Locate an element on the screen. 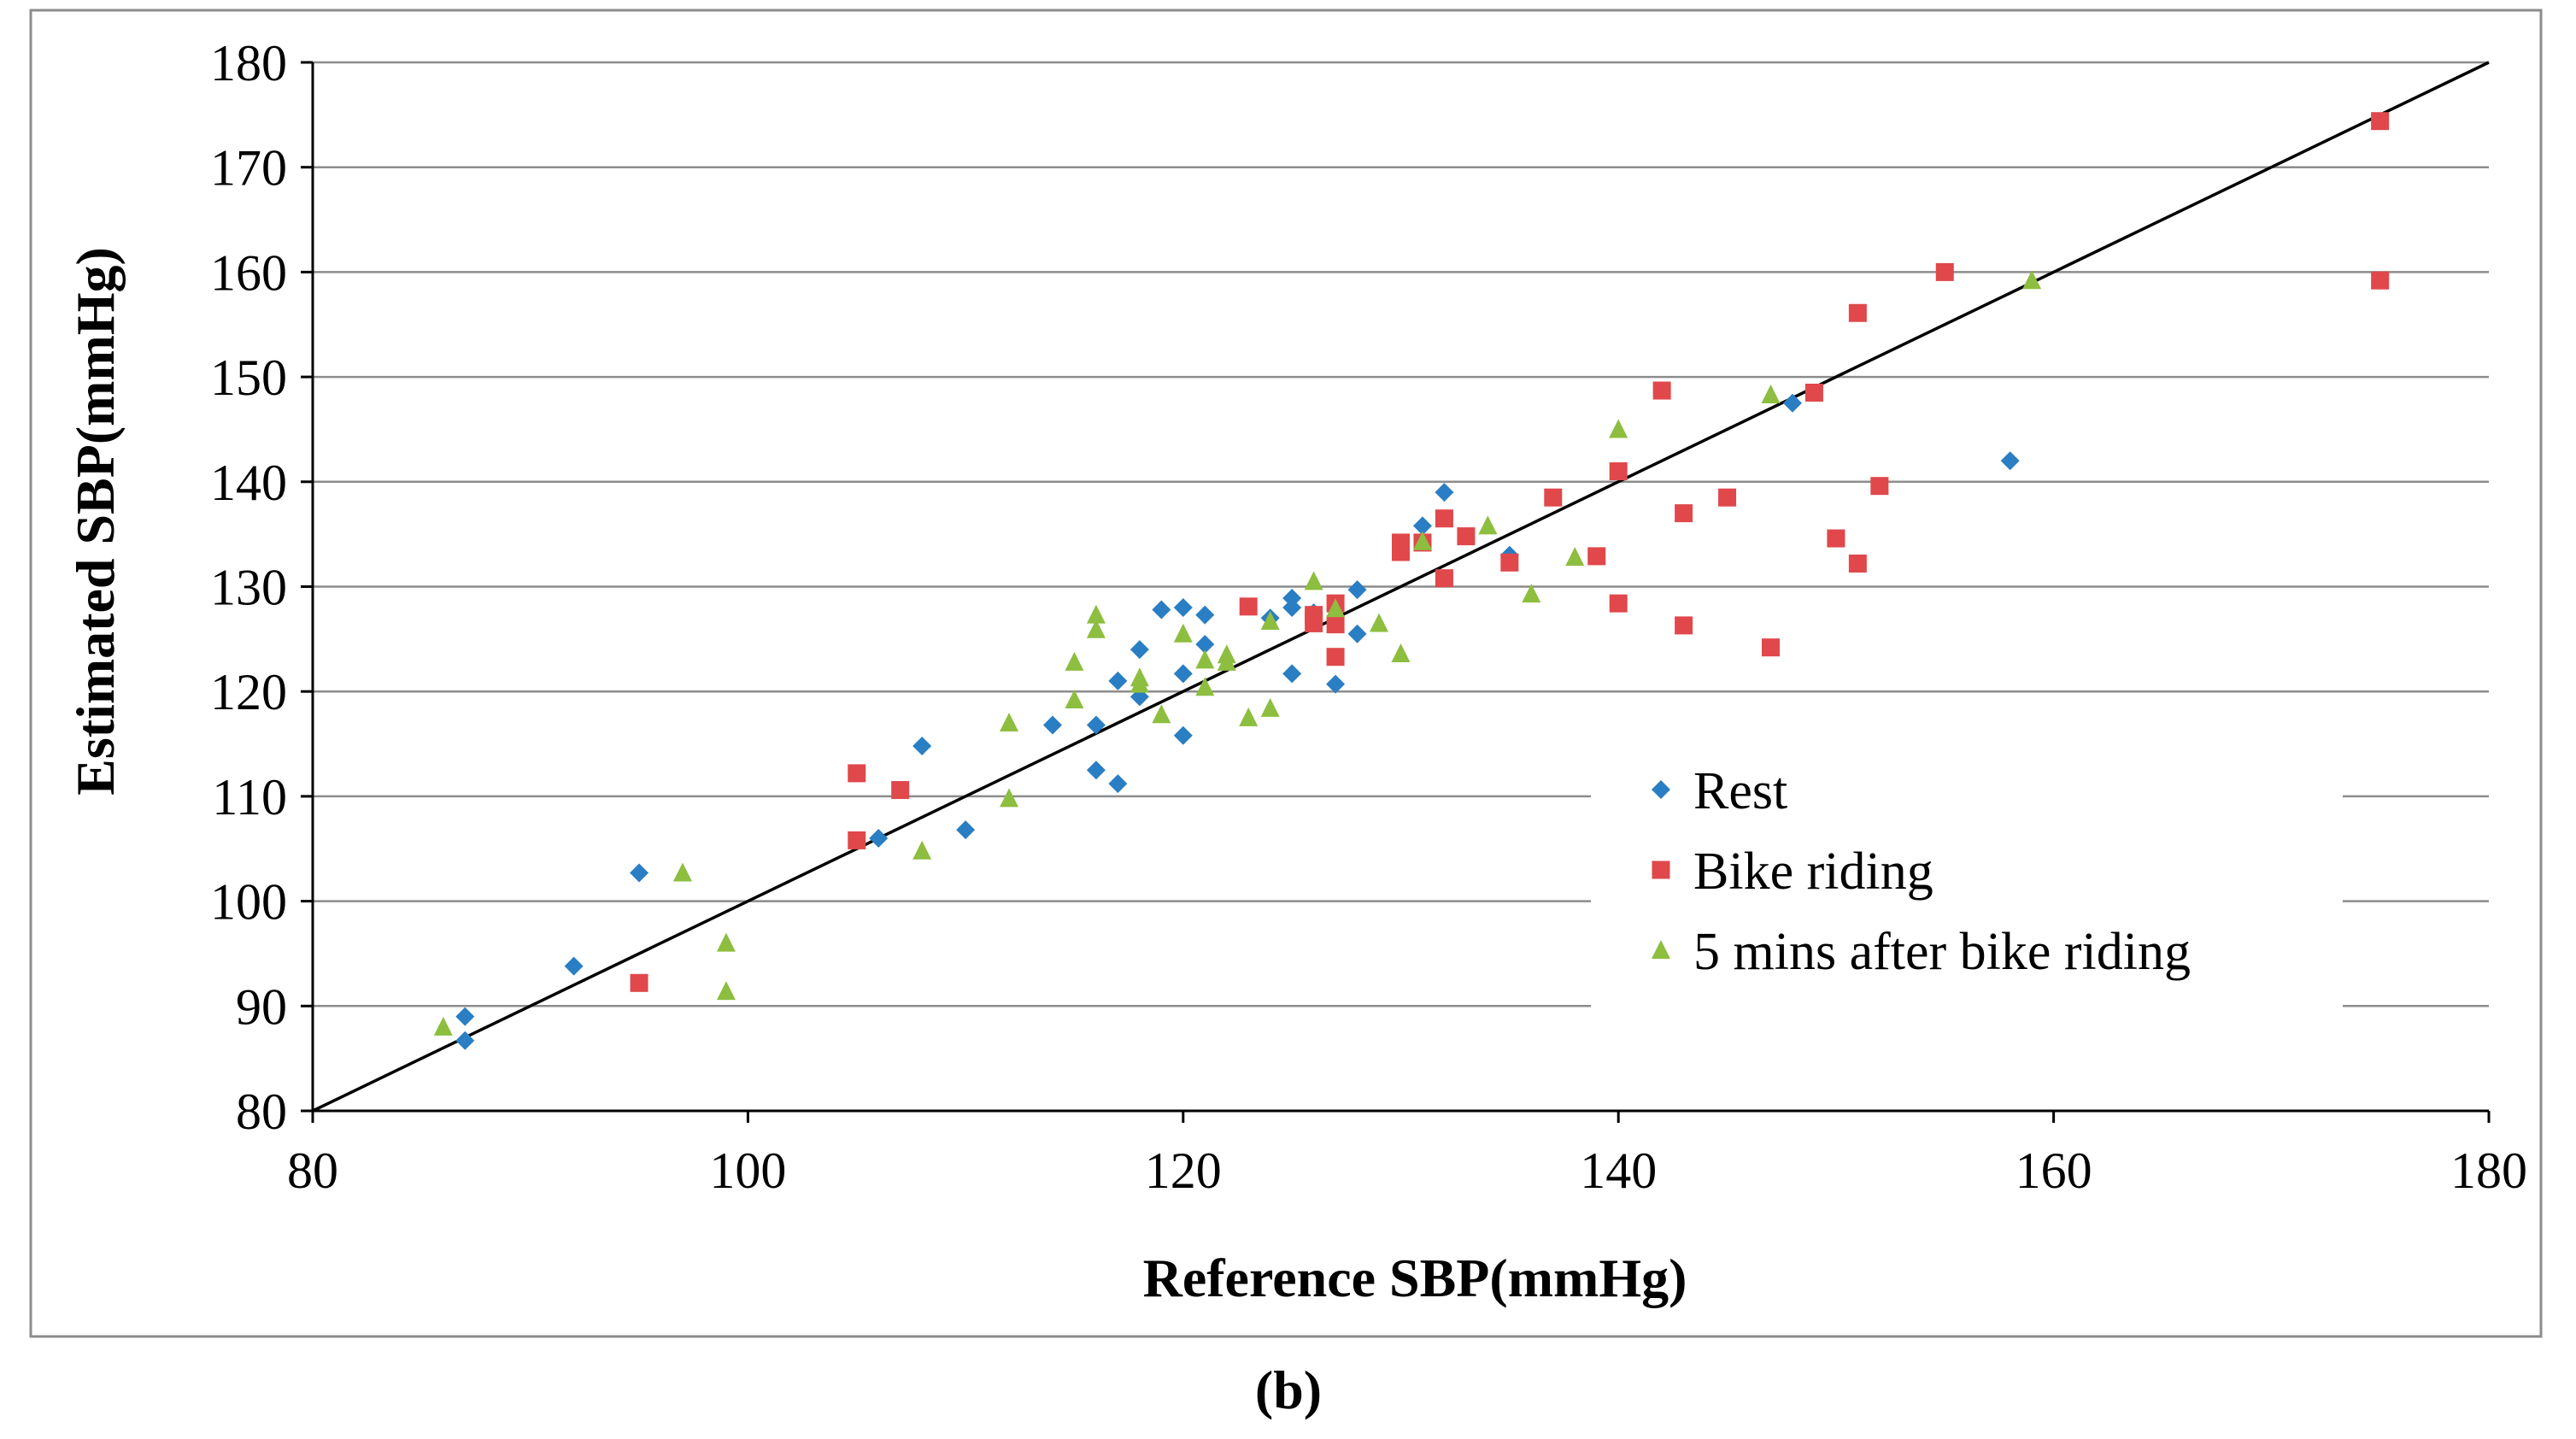 This screenshot has height=1439, width=2576. x-tick-label-80: 80 is located at coordinates (312, 1170).